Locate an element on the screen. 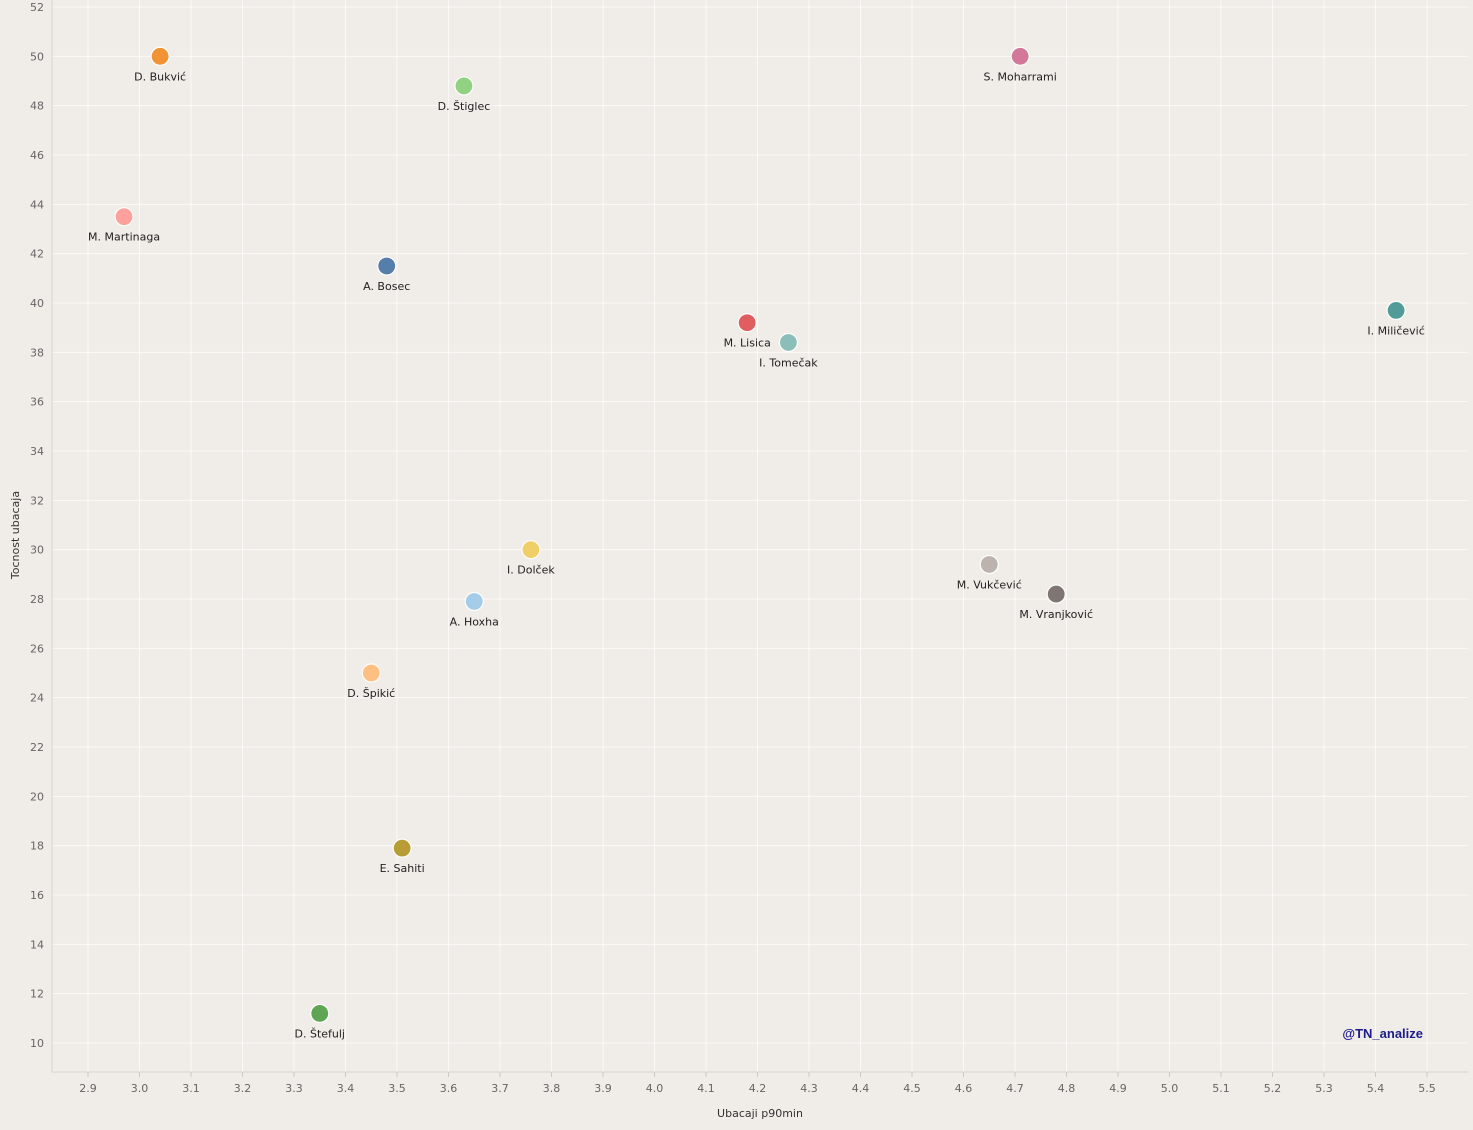 The width and height of the screenshot is (1473, 1130). scatter-point-group: I. Dolček is located at coordinates (531, 558).